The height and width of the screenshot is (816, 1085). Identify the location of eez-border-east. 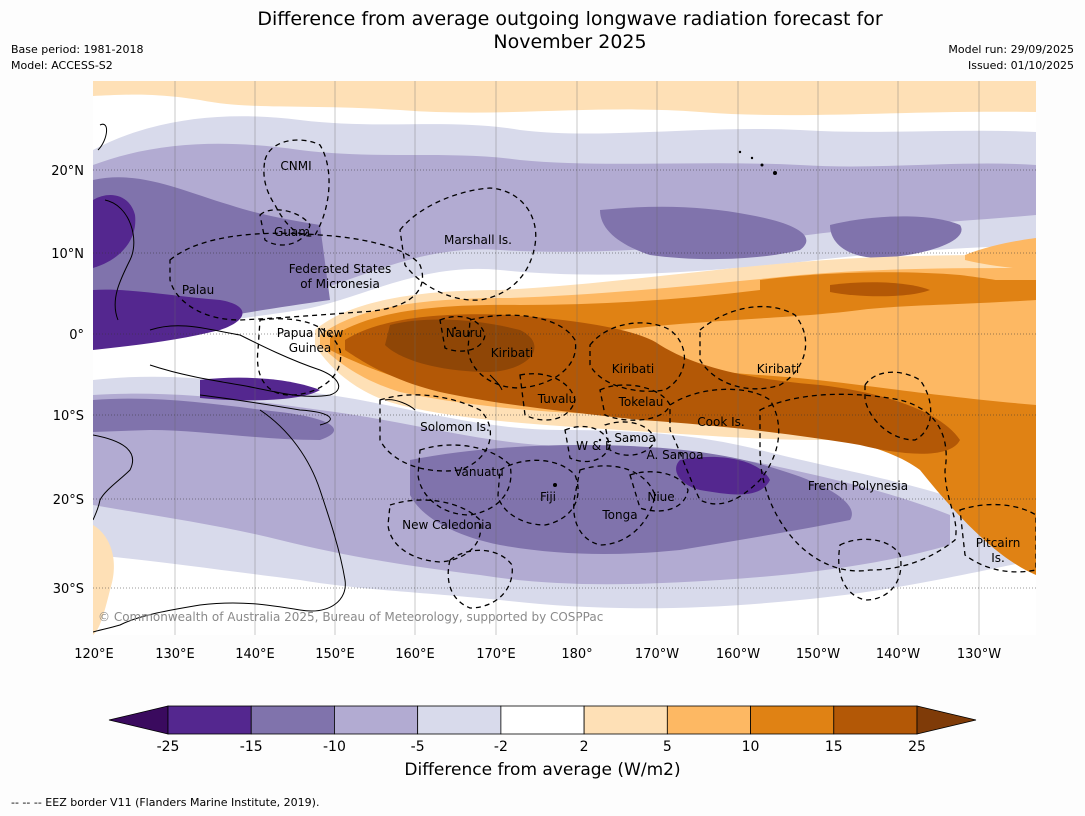
(898, 406).